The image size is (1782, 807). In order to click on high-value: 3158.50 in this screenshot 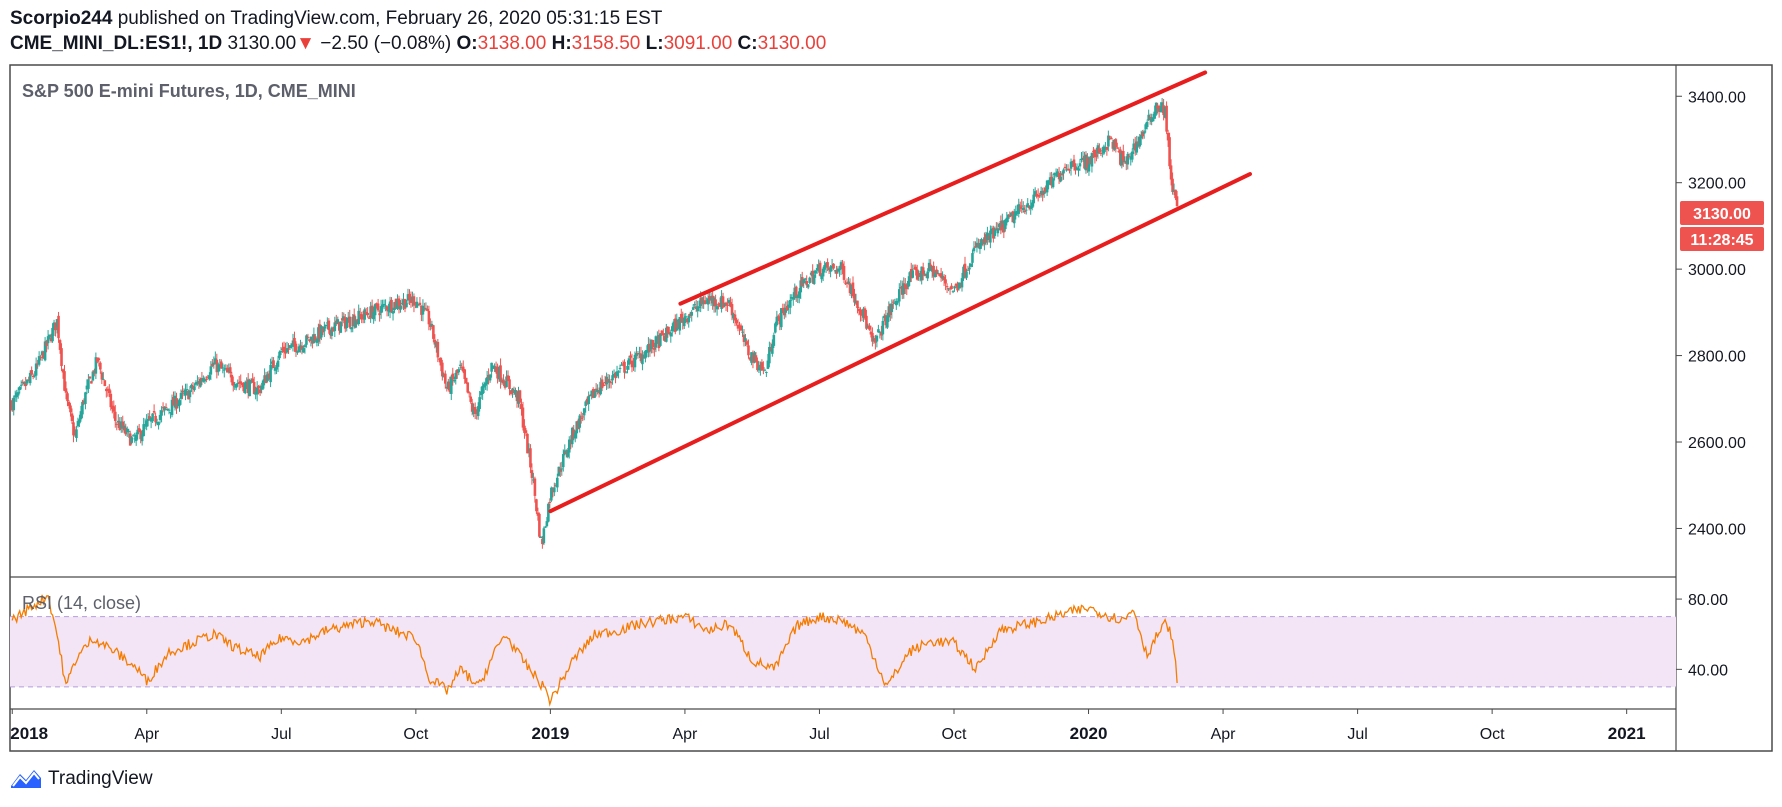, I will do `click(606, 43)`.